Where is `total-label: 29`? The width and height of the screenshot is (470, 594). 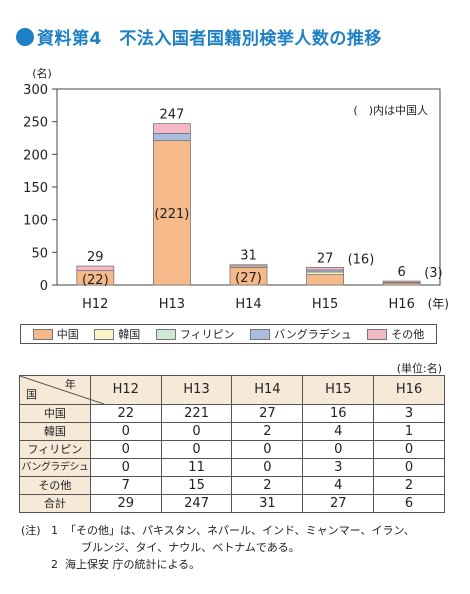
total-label: 29 is located at coordinates (95, 257).